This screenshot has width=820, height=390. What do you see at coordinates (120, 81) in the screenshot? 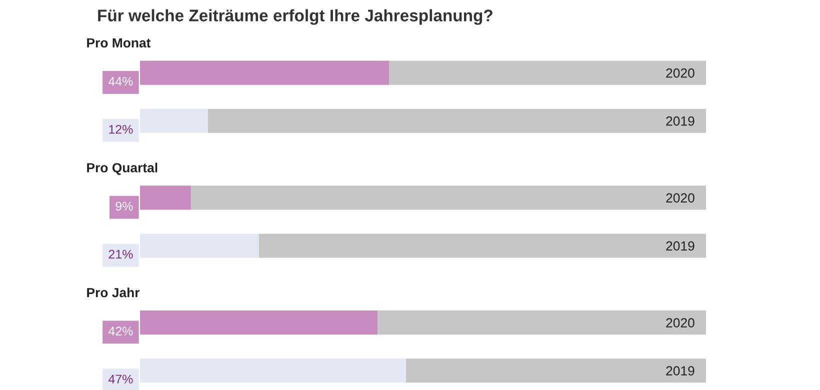
I see `data-label: 44%` at bounding box center [120, 81].